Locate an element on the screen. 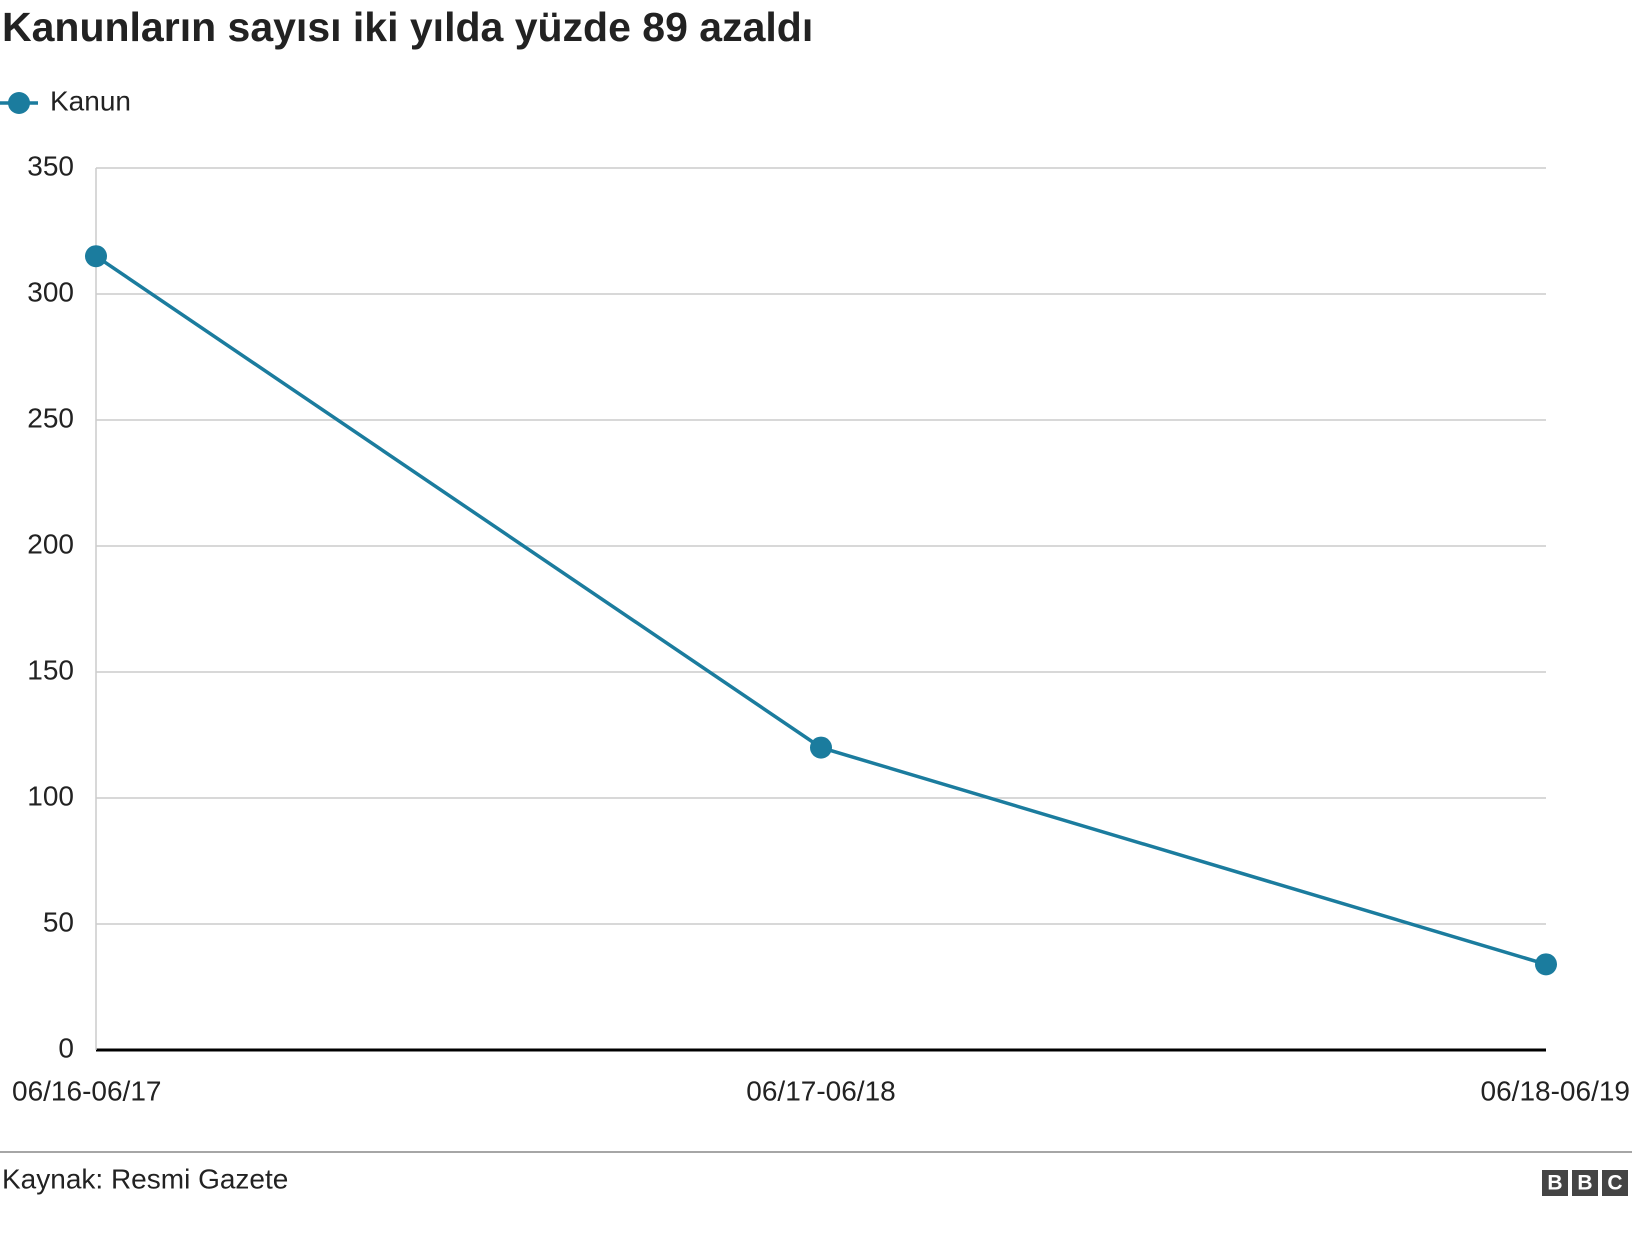  source-note: Kaynak: Resmi Gazete is located at coordinates (145, 1178).